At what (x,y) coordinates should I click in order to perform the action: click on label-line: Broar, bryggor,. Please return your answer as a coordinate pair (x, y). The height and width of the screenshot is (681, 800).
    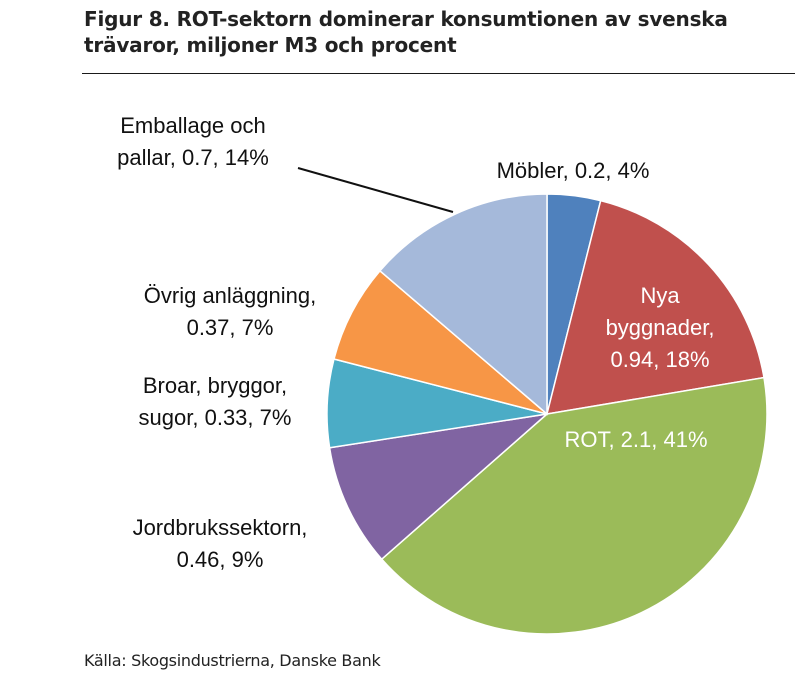
    Looking at the image, I should click on (215, 385).